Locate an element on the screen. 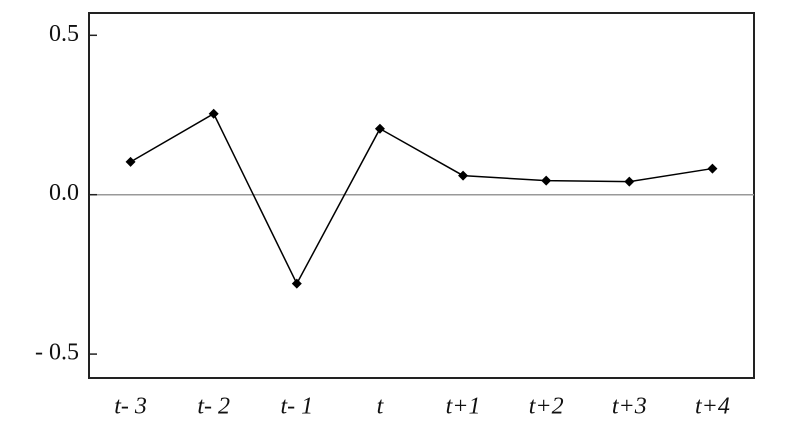 Image resolution: width=786 pixels, height=422 pixels. y-tick-label: - 0.5 is located at coordinates (57, 353).